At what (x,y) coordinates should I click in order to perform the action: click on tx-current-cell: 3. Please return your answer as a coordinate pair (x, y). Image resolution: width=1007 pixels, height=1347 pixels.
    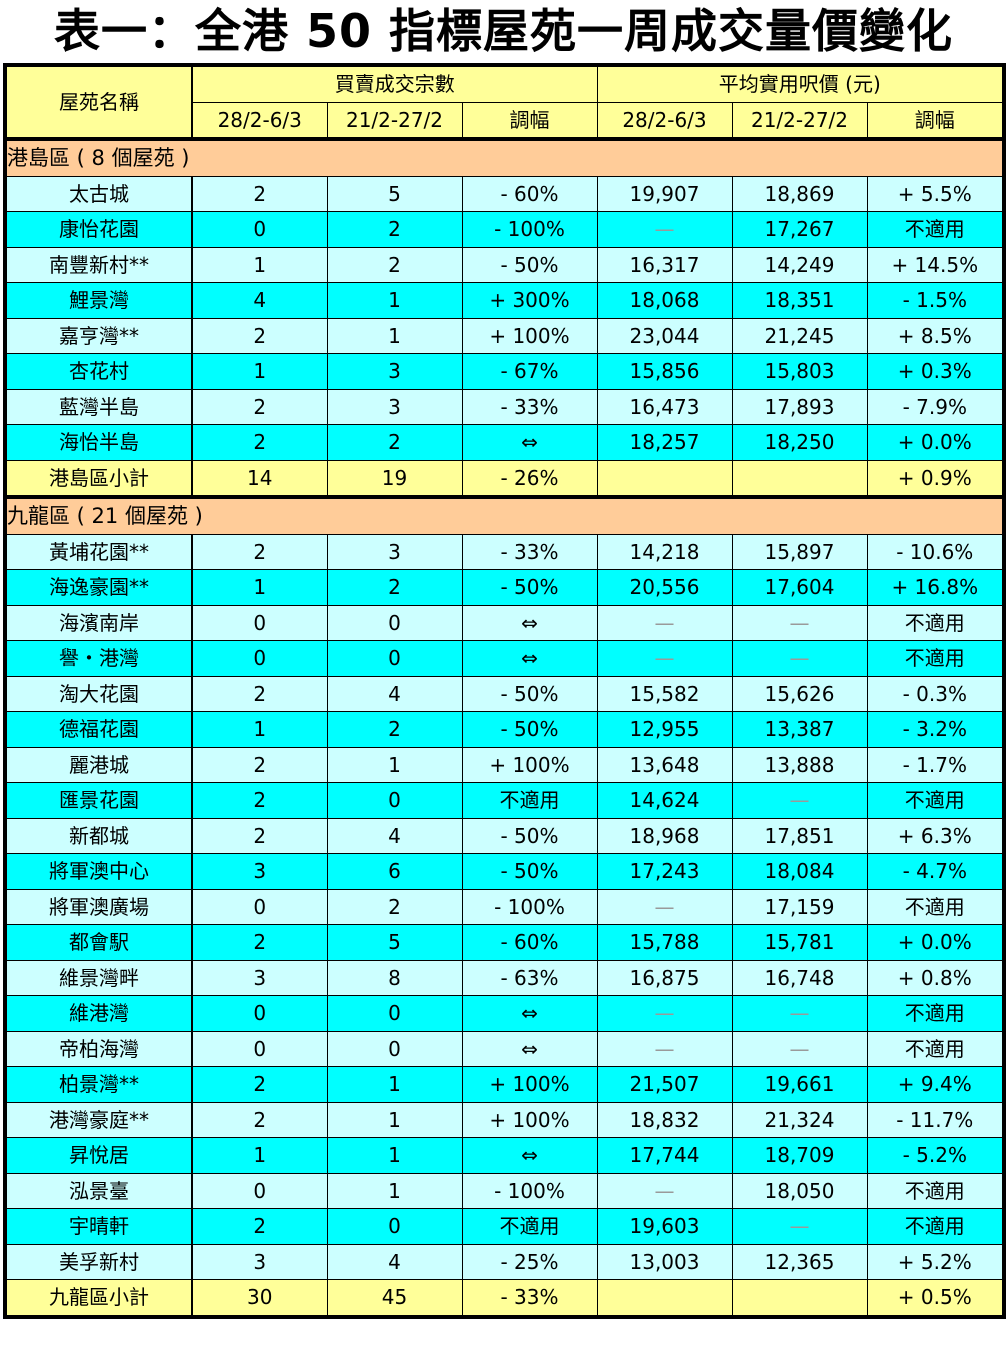
    Looking at the image, I should click on (259, 1261).